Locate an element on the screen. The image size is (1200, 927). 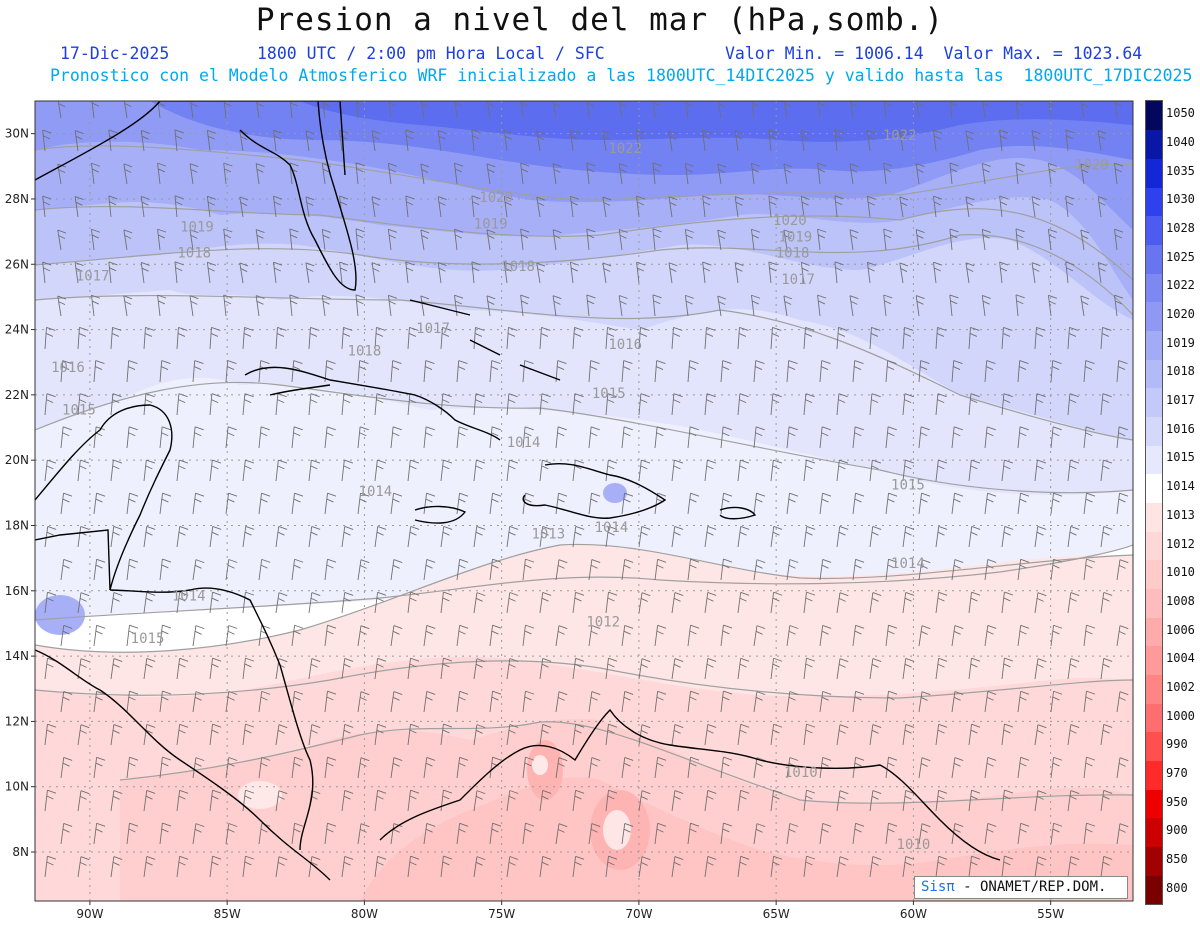
colorbar-level-label: 1006 is located at coordinates (1180, 629).